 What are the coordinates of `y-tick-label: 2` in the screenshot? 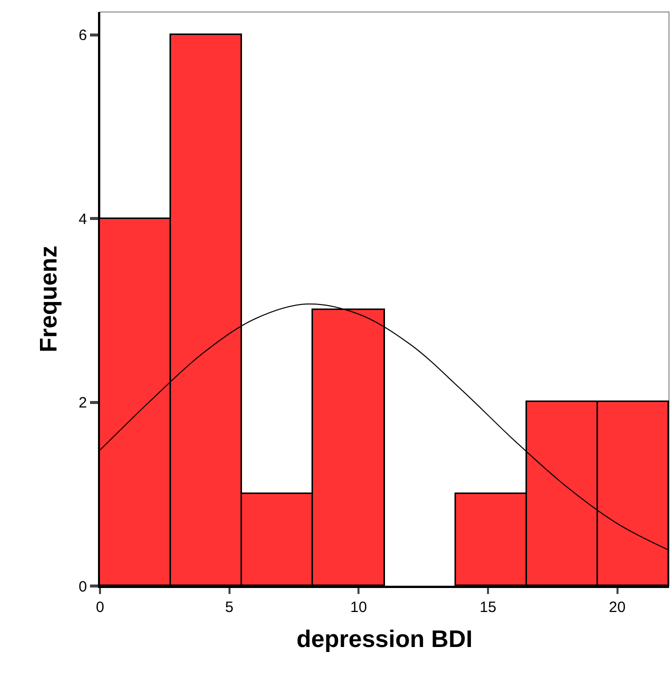 It's located at (82, 403).